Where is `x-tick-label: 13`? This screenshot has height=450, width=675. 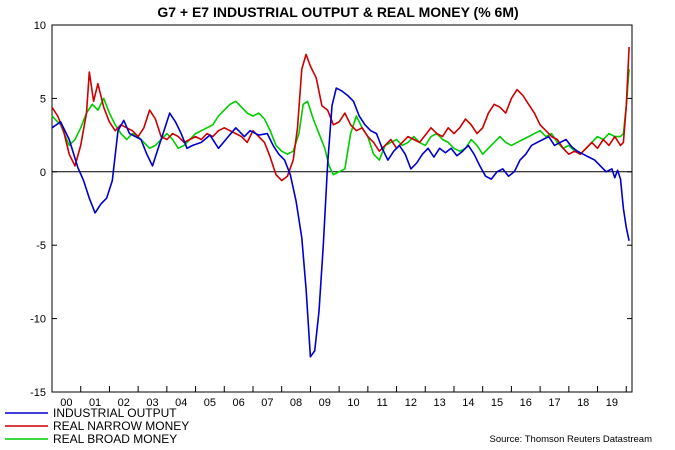 x-tick-label: 13 is located at coordinates (439, 403).